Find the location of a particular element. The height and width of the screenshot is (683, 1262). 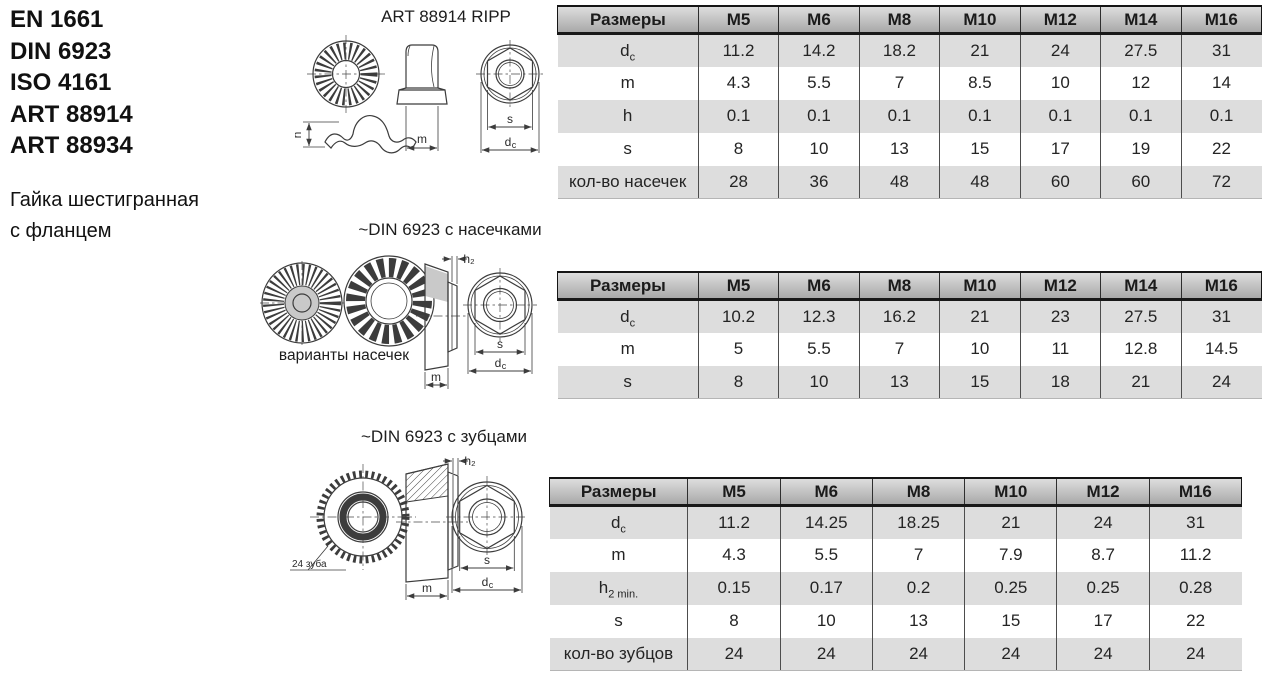

value-cell: 11.2 is located at coordinates (734, 522).